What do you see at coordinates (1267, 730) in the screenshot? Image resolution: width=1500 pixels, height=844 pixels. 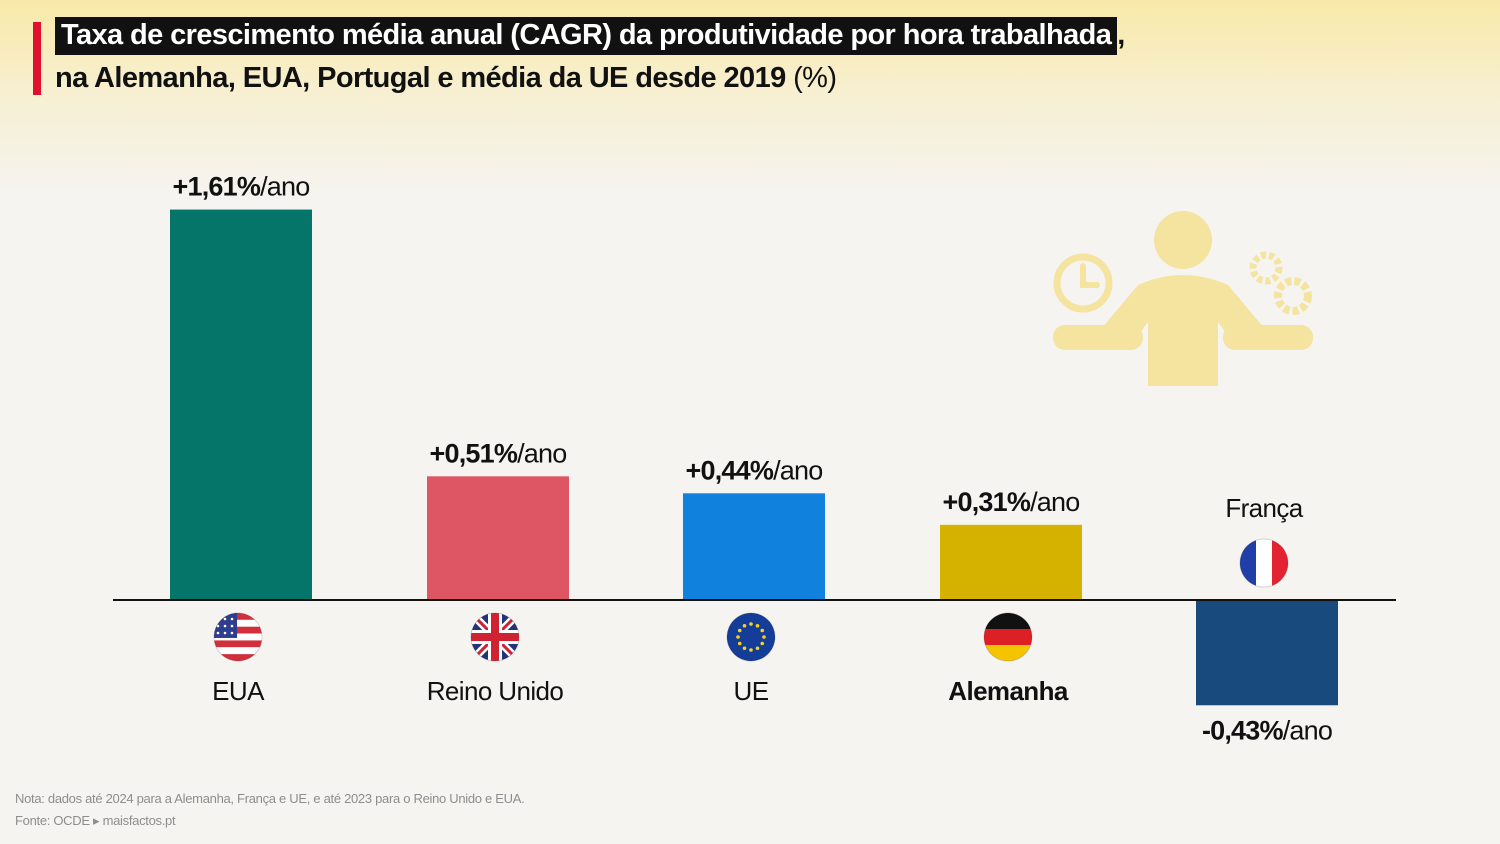 I see `value-label-fran-a: -0,43%/ano` at bounding box center [1267, 730].